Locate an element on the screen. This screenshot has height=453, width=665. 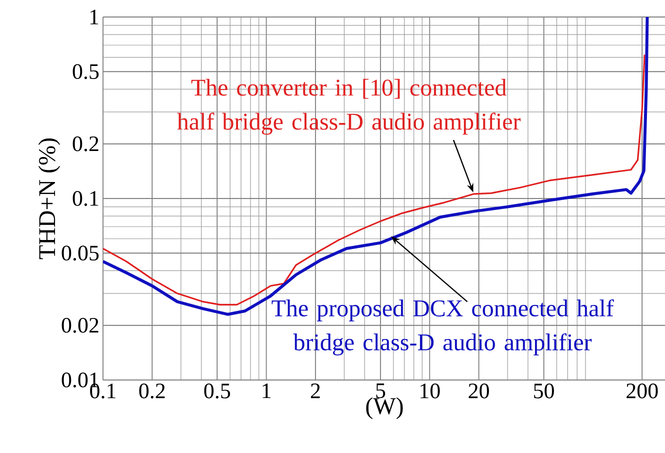
x-tick-label: 200 is located at coordinates (642, 391).